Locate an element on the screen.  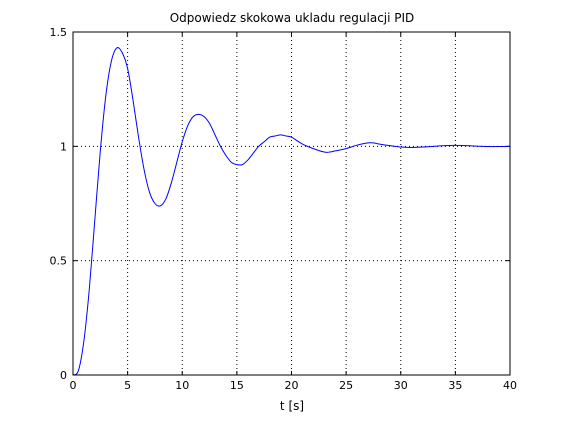
x-axis-label: t [s] is located at coordinates (292, 406).